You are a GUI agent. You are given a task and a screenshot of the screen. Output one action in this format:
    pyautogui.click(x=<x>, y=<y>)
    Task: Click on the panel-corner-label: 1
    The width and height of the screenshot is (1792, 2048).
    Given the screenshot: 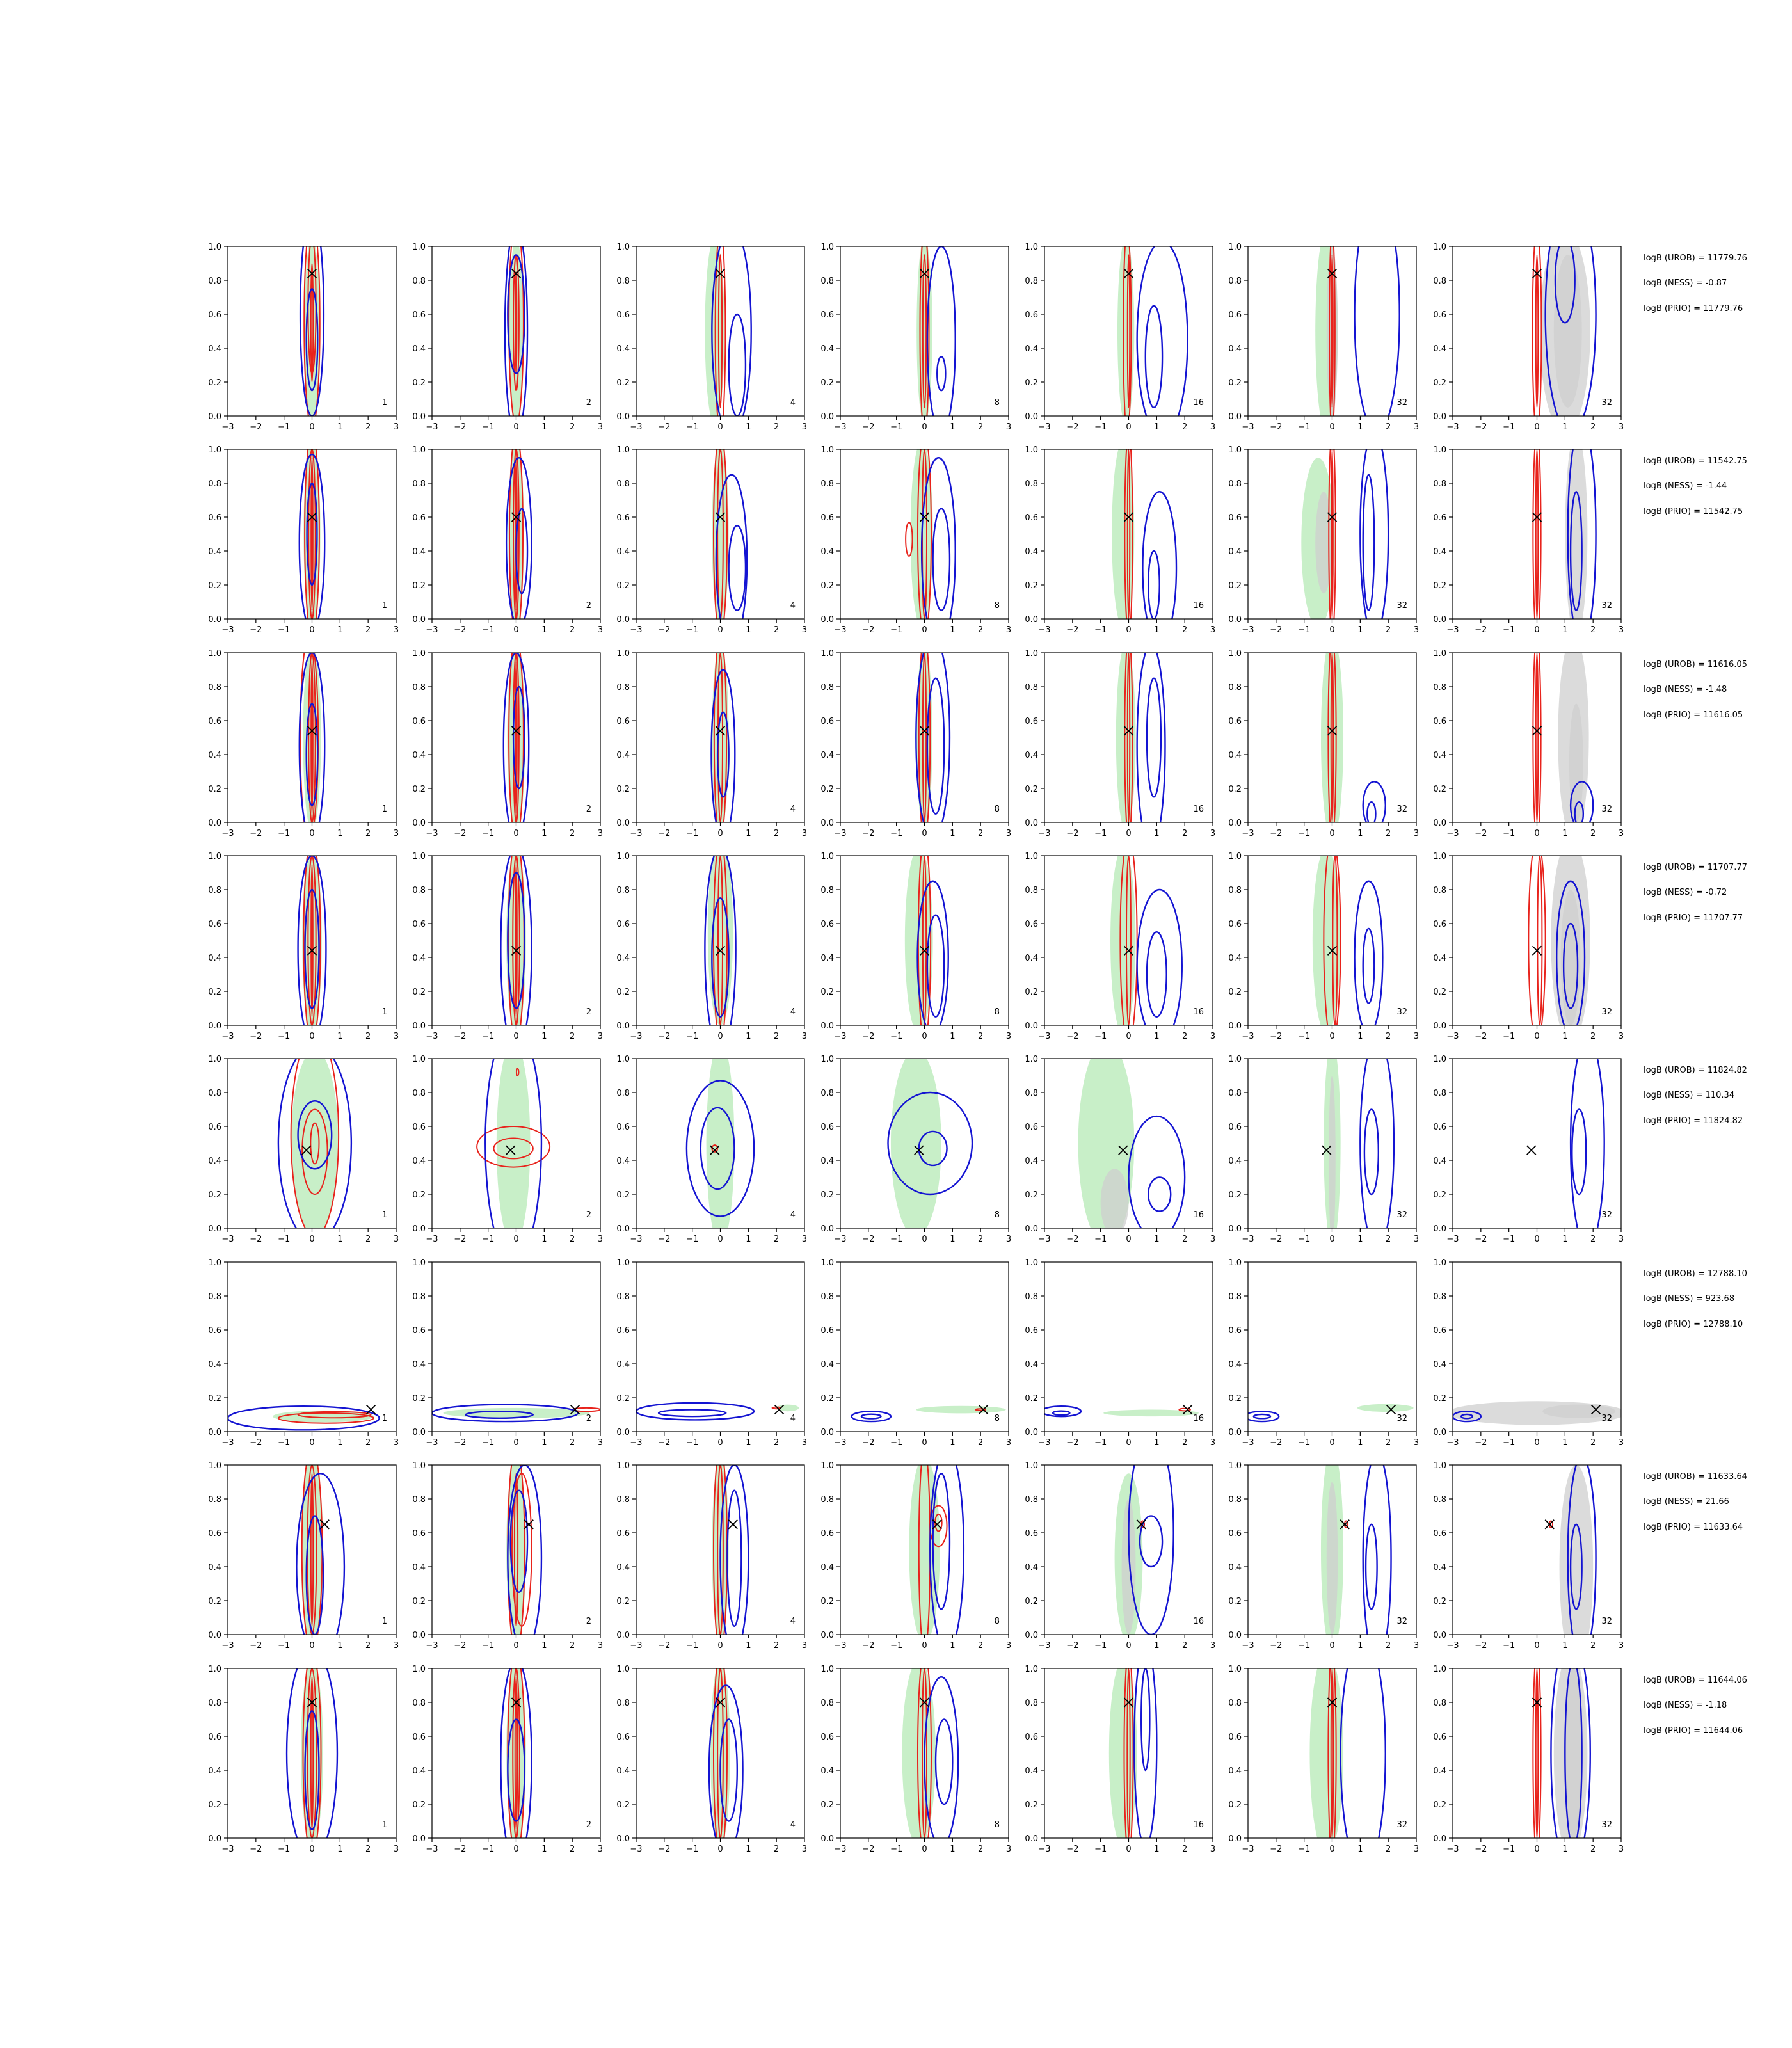 What is the action you would take?
    pyautogui.click(x=384, y=1418)
    